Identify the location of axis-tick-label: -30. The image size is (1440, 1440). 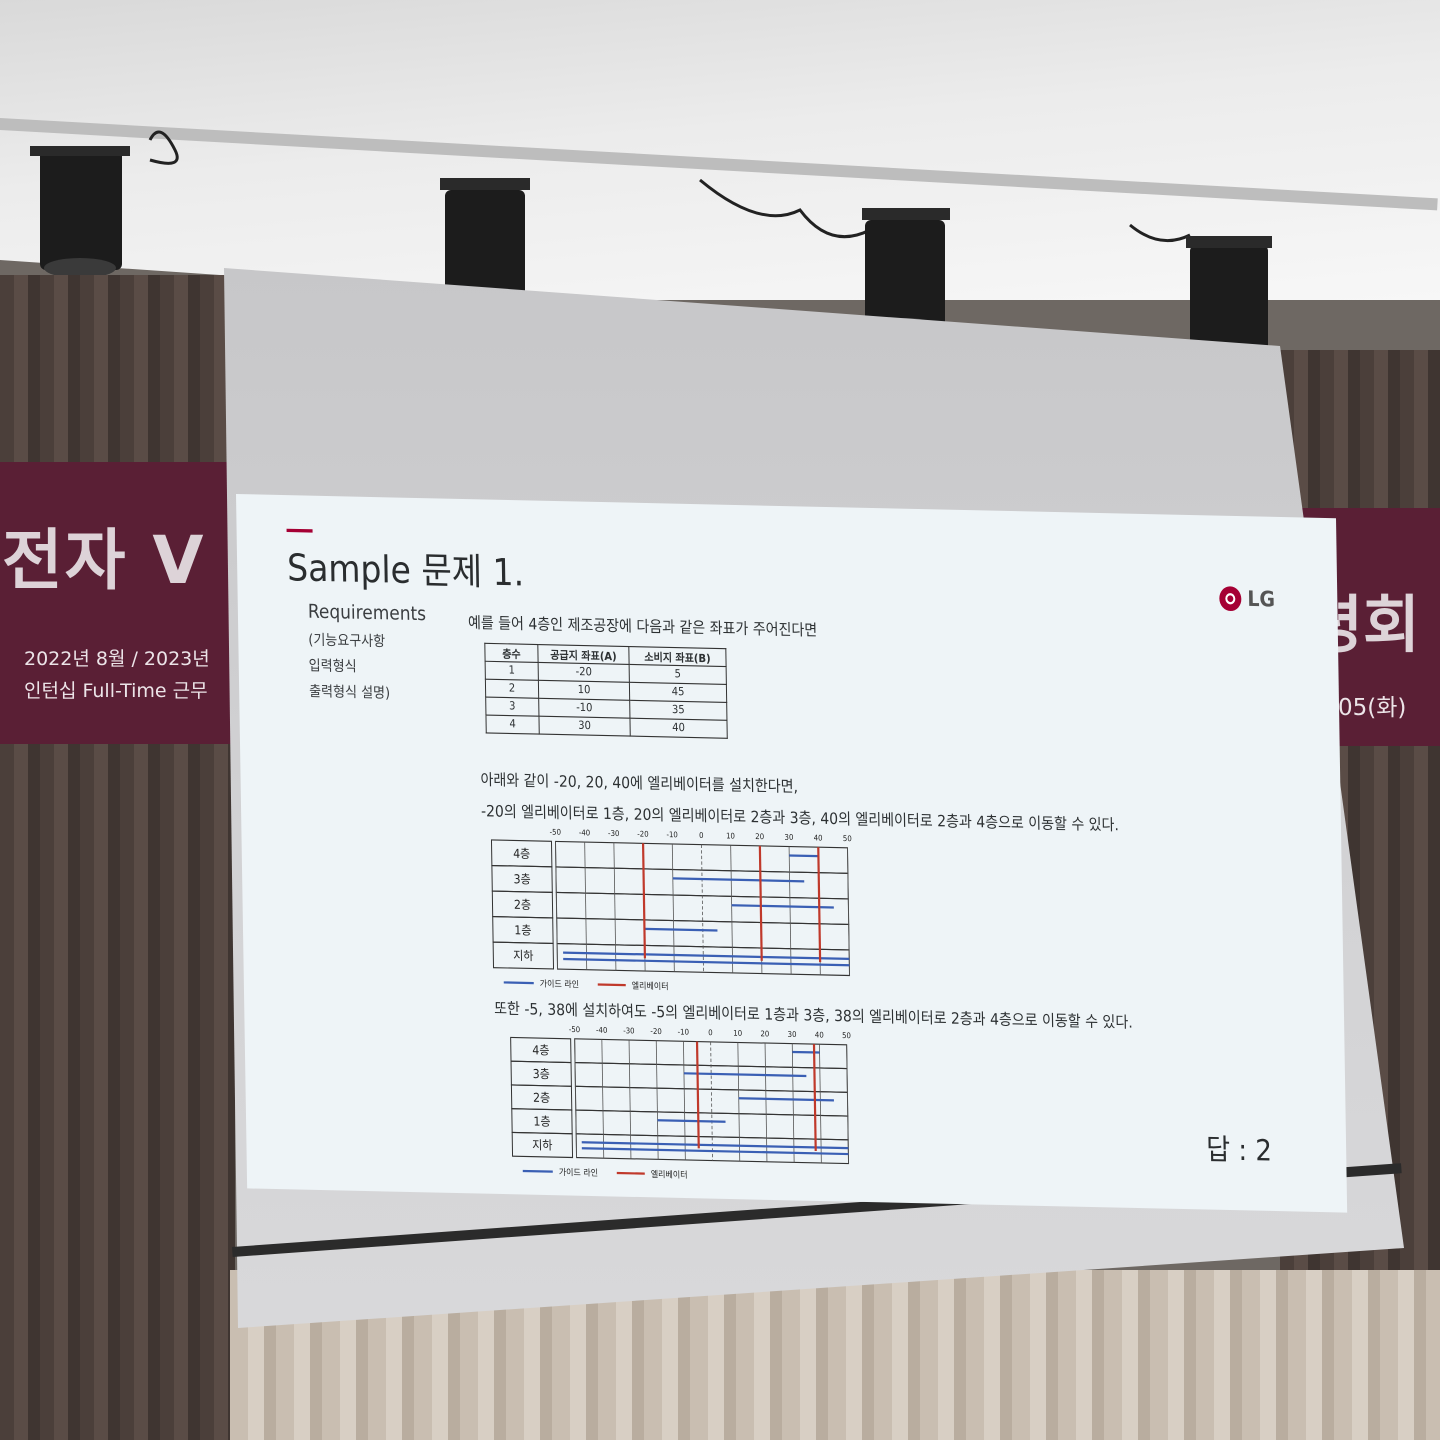
(614, 833).